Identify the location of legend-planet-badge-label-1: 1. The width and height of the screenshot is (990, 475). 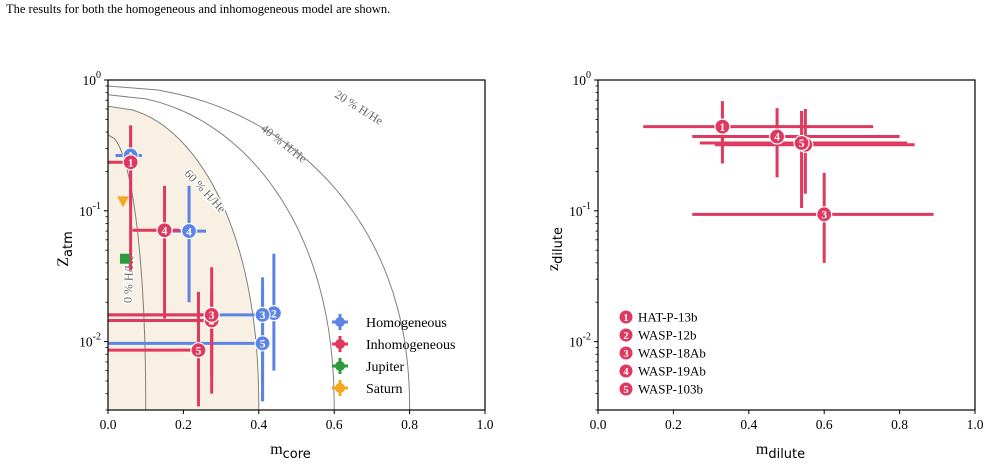
(625, 318).